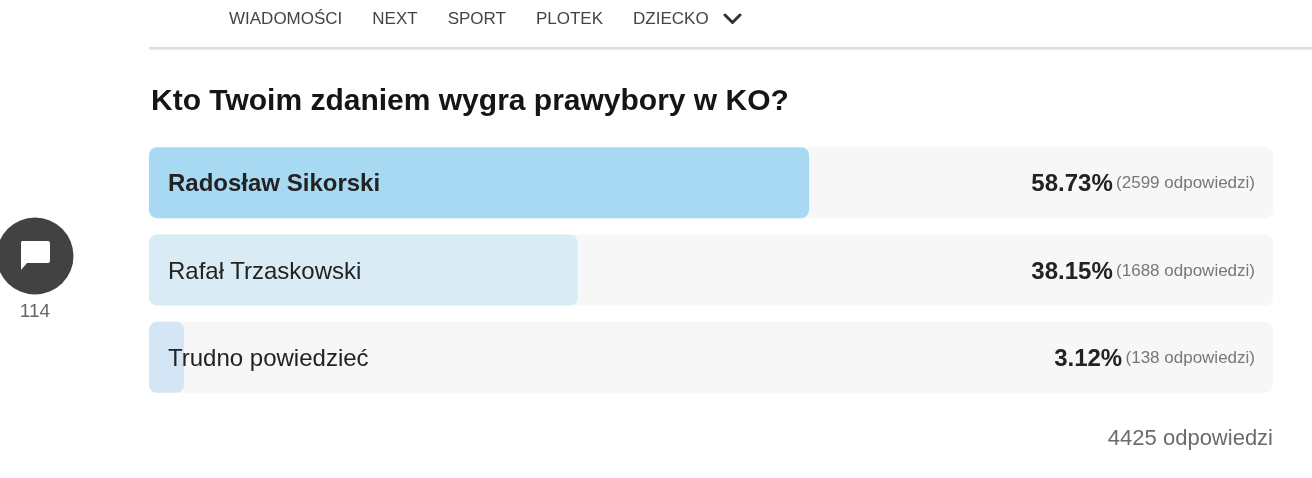 The height and width of the screenshot is (478, 1312). I want to click on data-label: 58.73%, so click(1072, 183).